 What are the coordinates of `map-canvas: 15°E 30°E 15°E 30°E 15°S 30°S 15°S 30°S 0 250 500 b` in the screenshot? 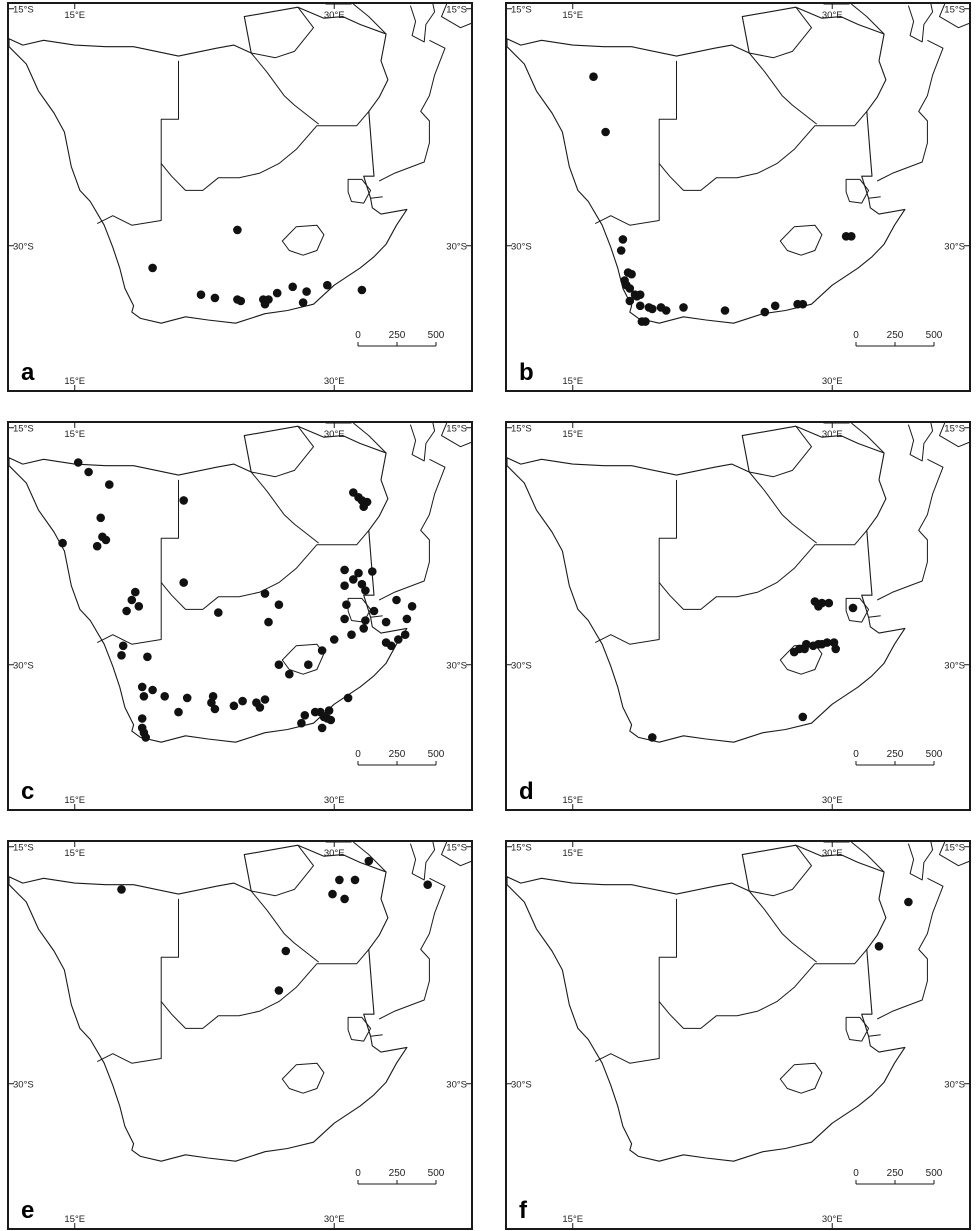 It's located at (738, 197).